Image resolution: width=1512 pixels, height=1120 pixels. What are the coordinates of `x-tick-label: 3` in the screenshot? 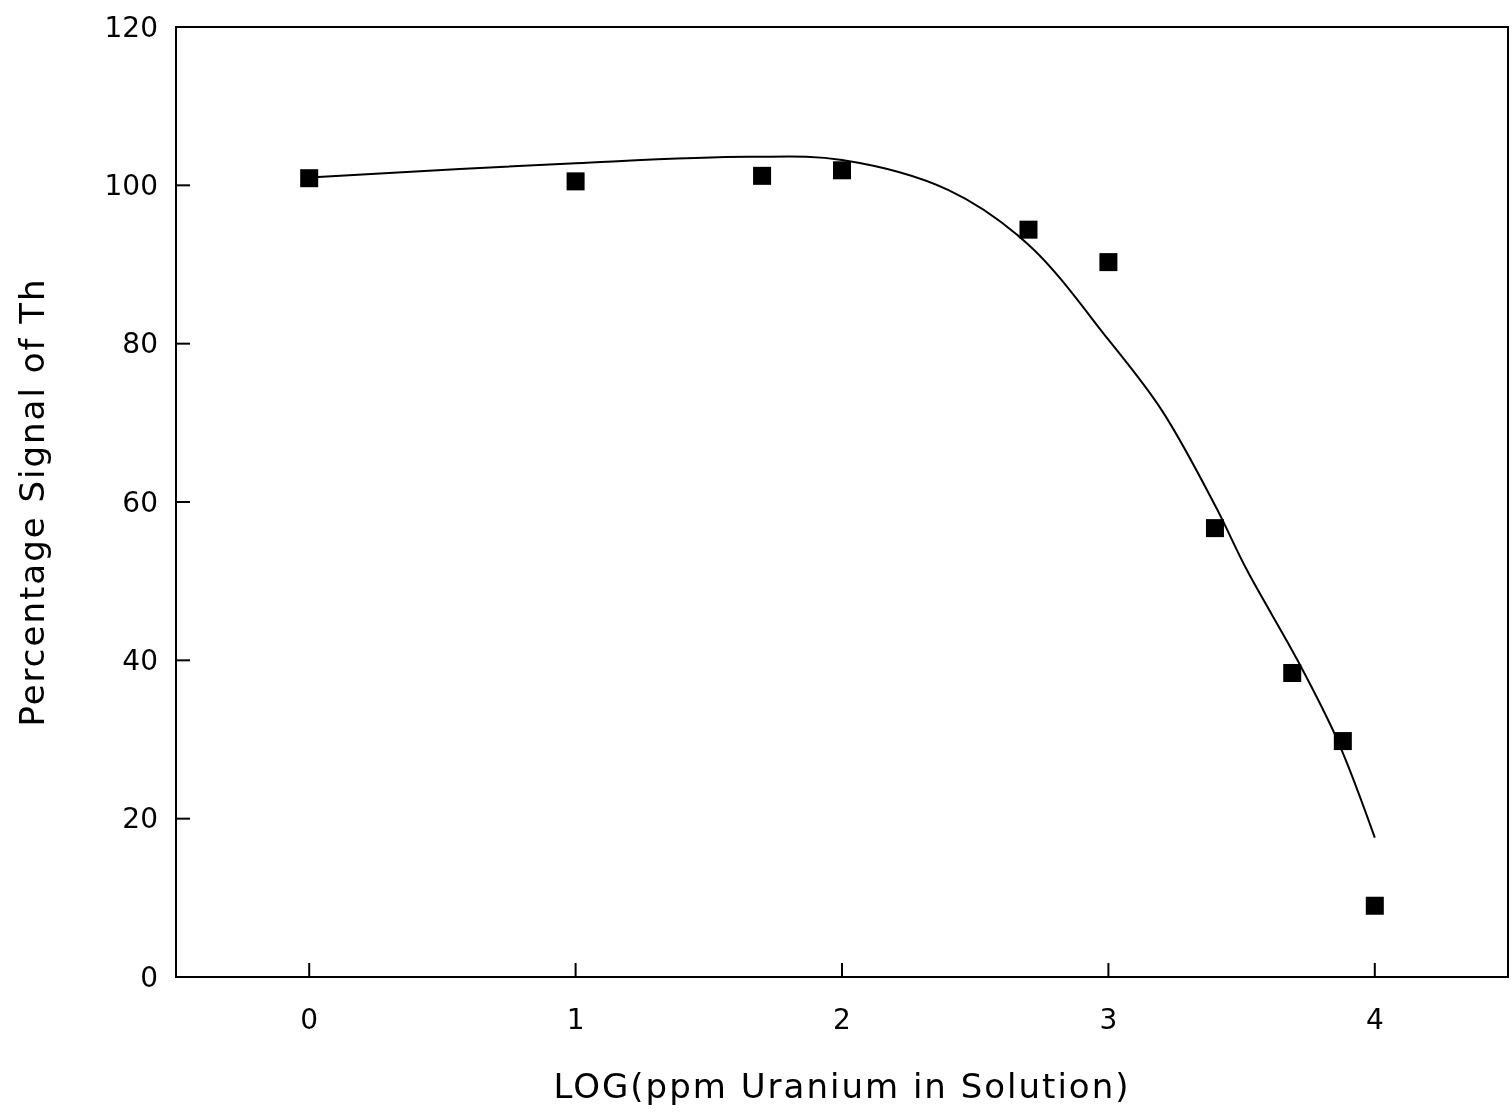 It's located at (1108, 1019).